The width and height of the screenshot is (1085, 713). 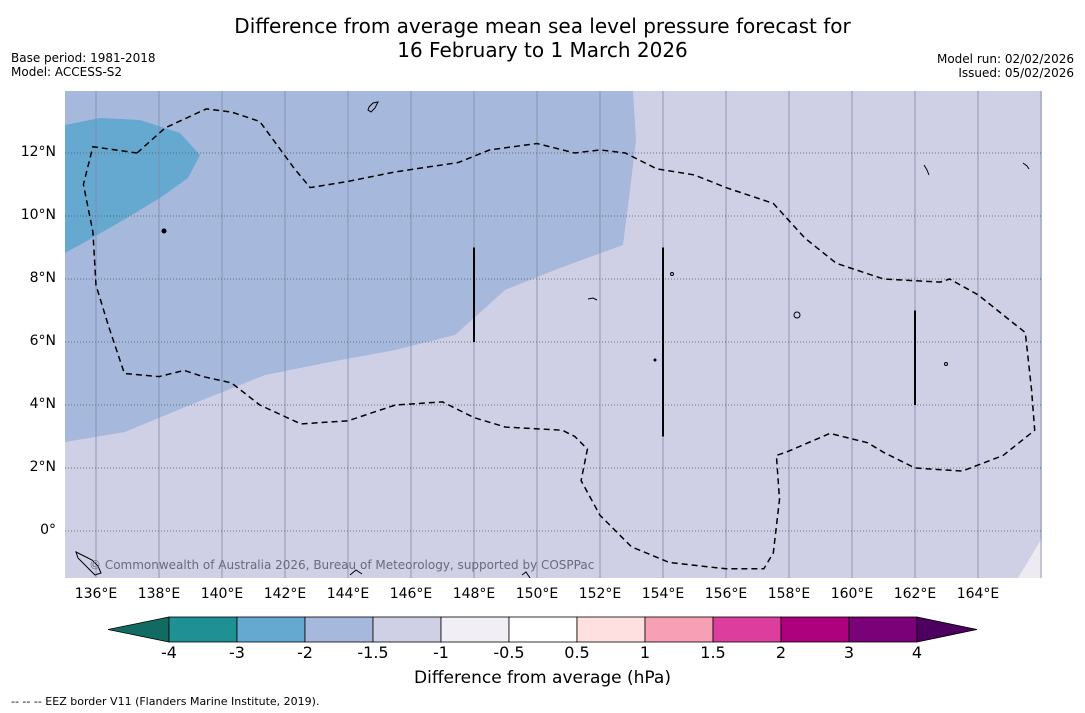 I want to click on longitude-label: 150°E, so click(x=537, y=594).